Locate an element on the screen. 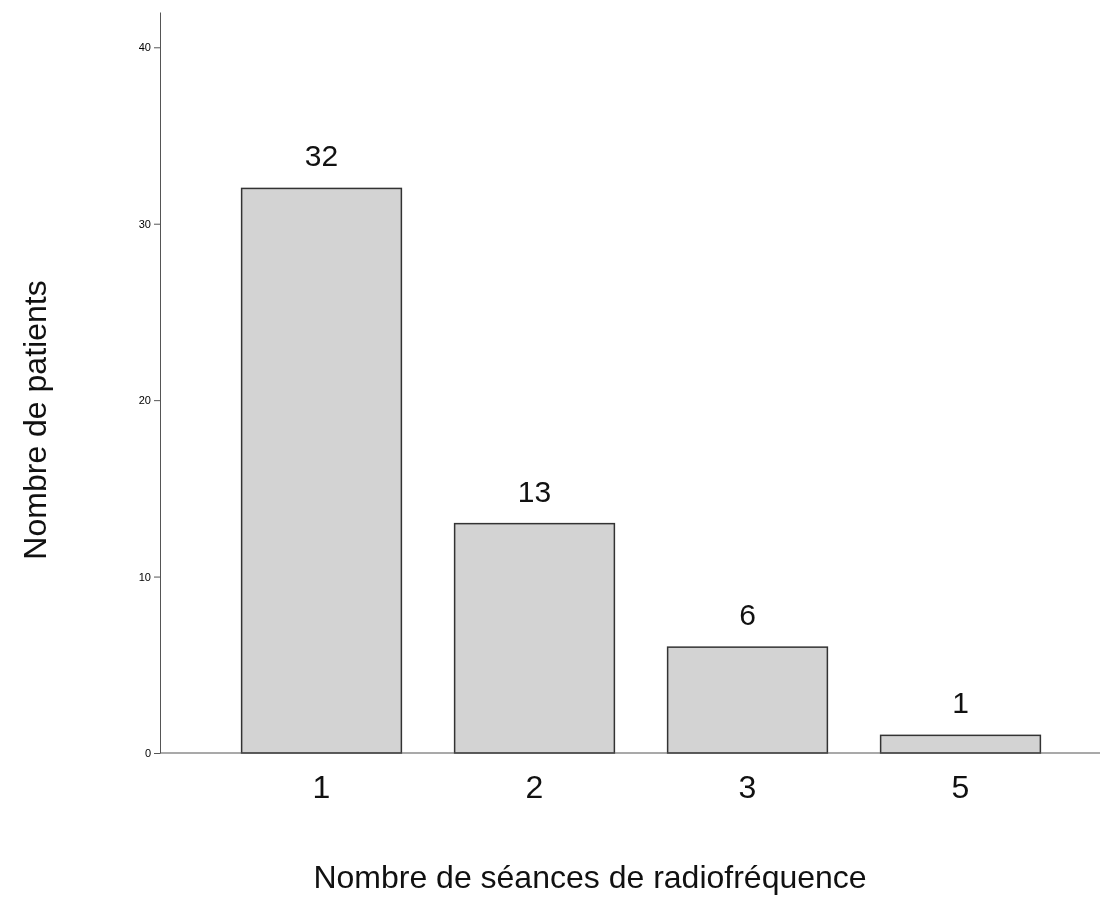 The width and height of the screenshot is (1110, 917). x-tick-label: 5 is located at coordinates (960, 786).